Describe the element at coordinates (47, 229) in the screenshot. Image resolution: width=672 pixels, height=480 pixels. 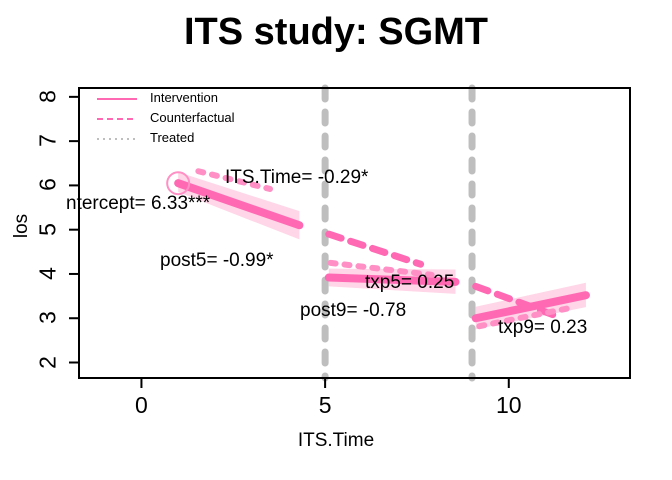
I see `y-tick-label: 5` at that location.